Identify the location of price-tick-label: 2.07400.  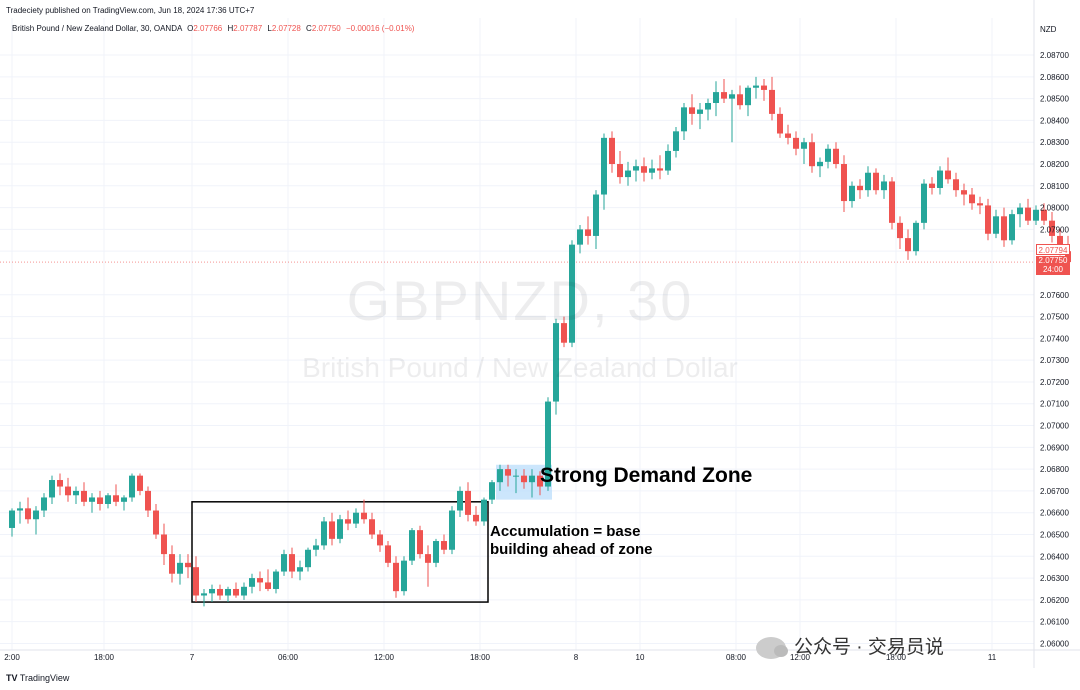
(1054, 338).